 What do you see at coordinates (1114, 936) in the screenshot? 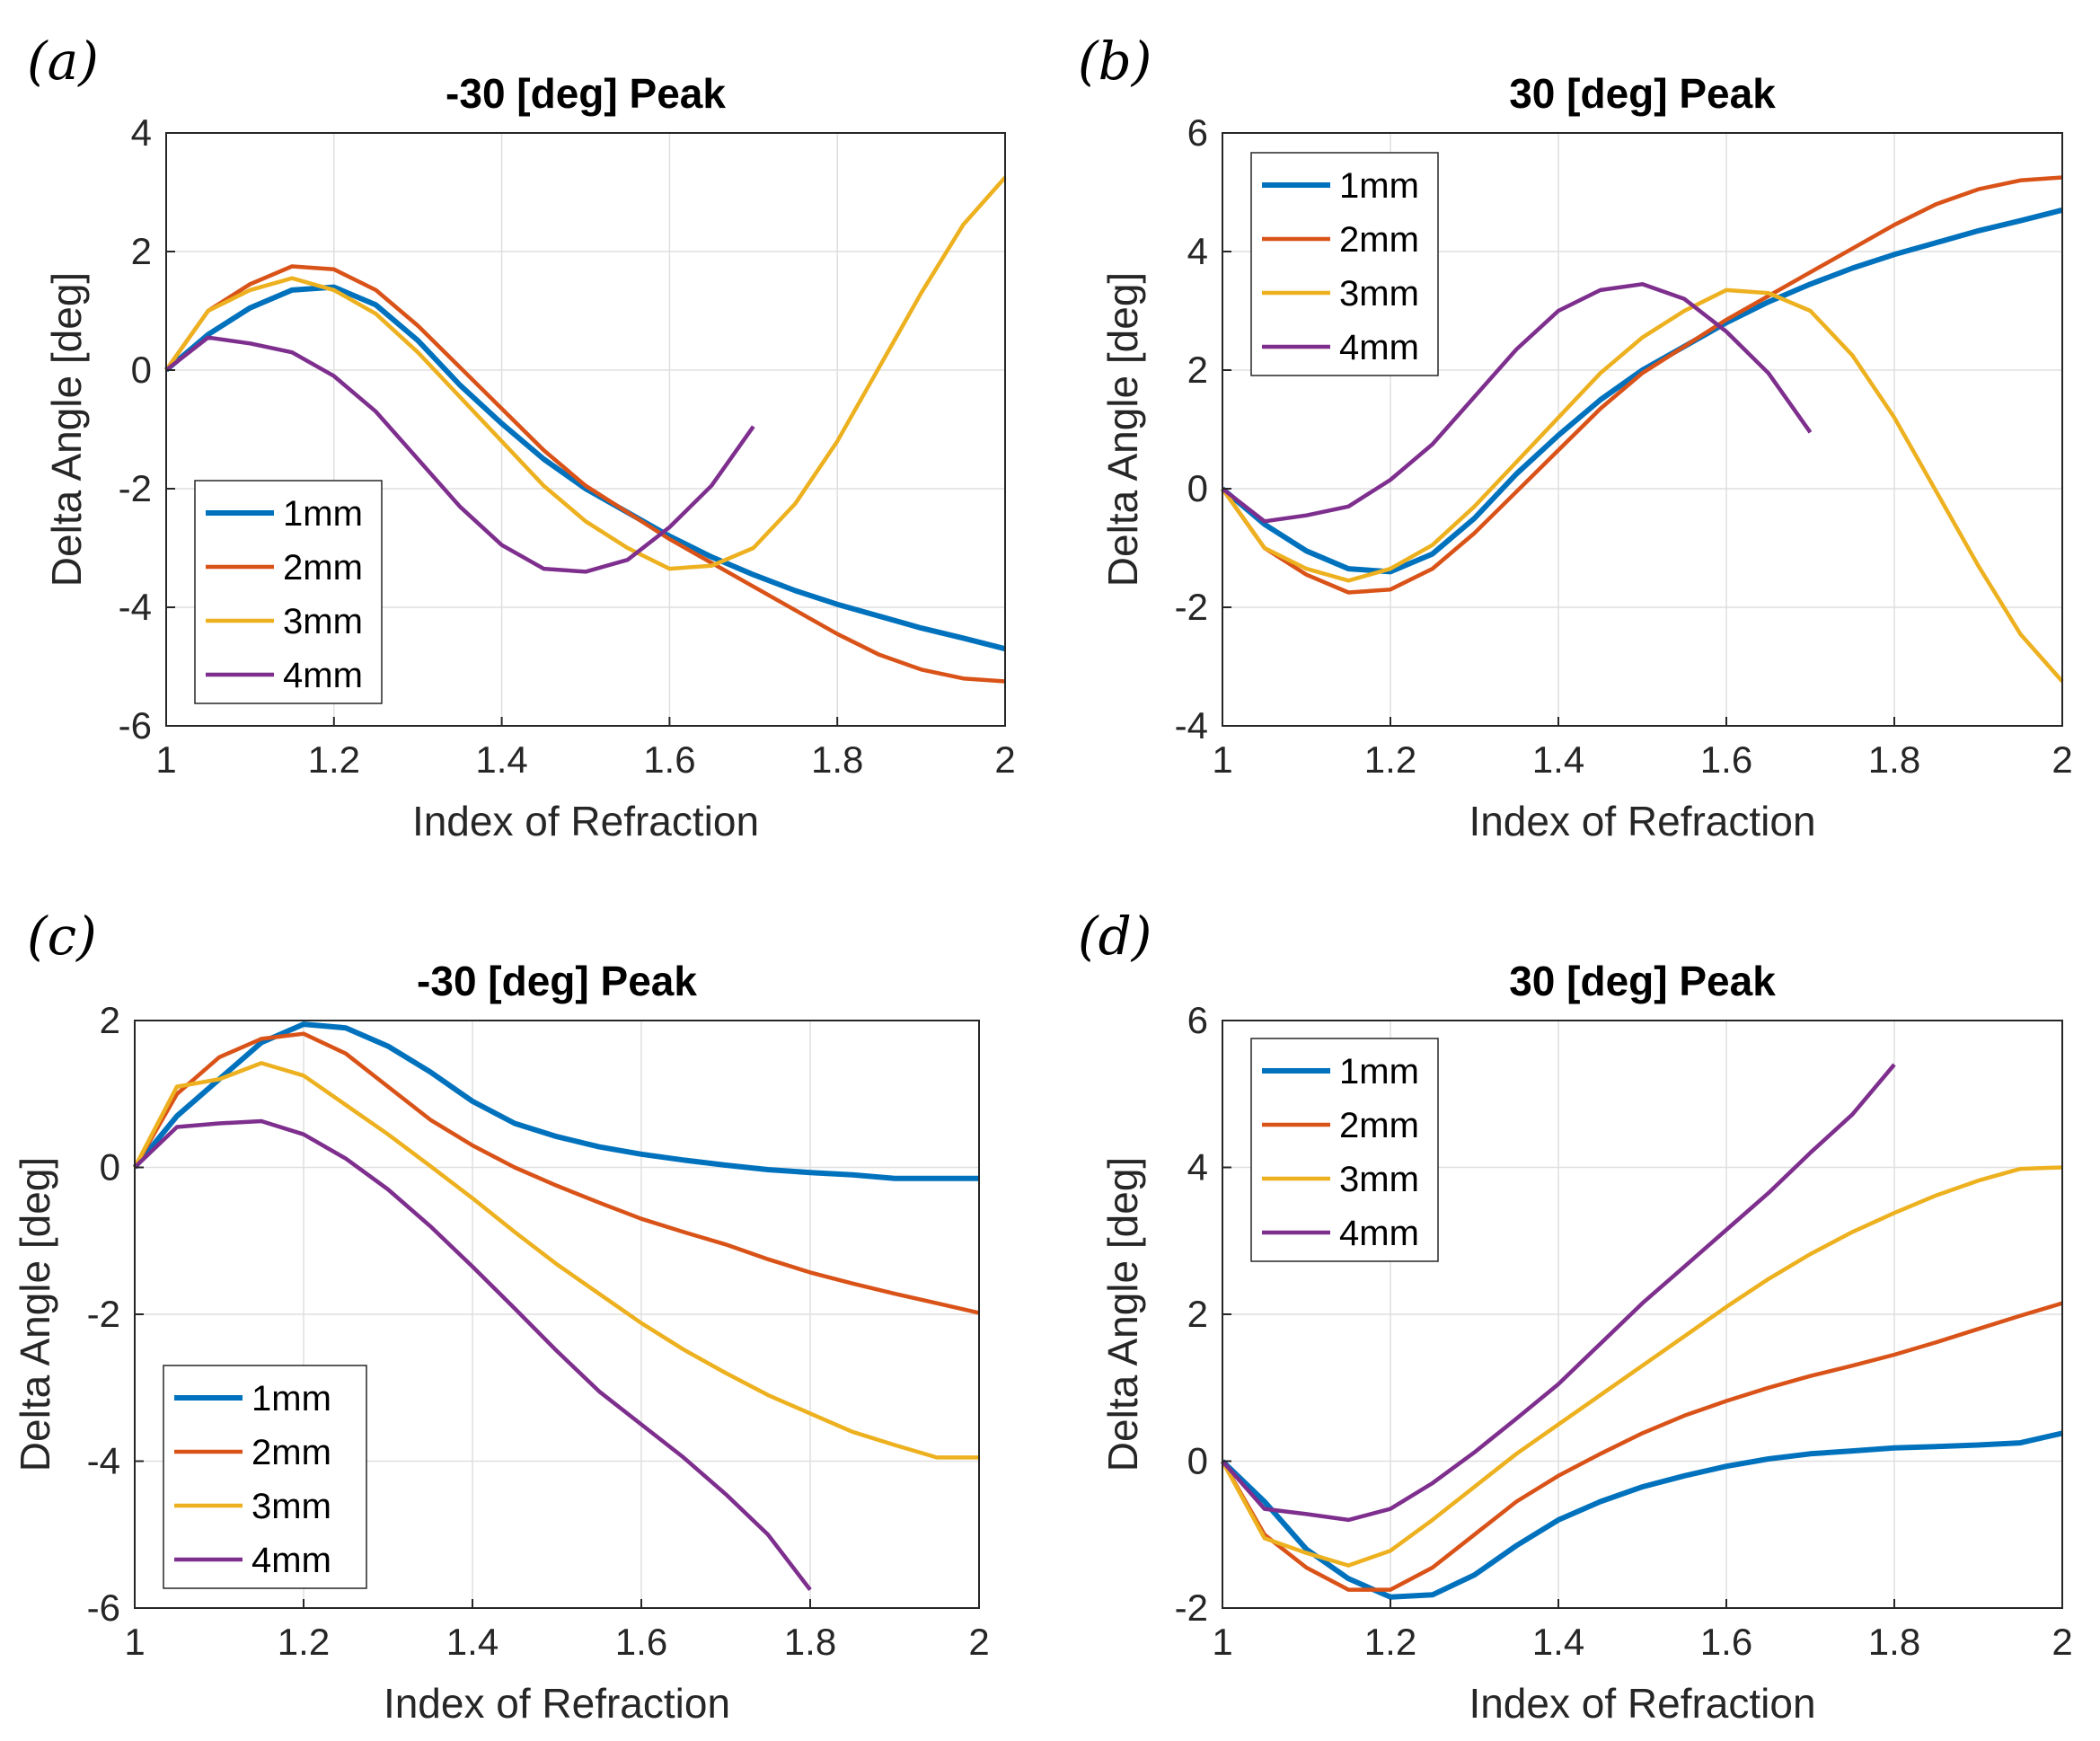
I see `panel-label: (d)` at bounding box center [1114, 936].